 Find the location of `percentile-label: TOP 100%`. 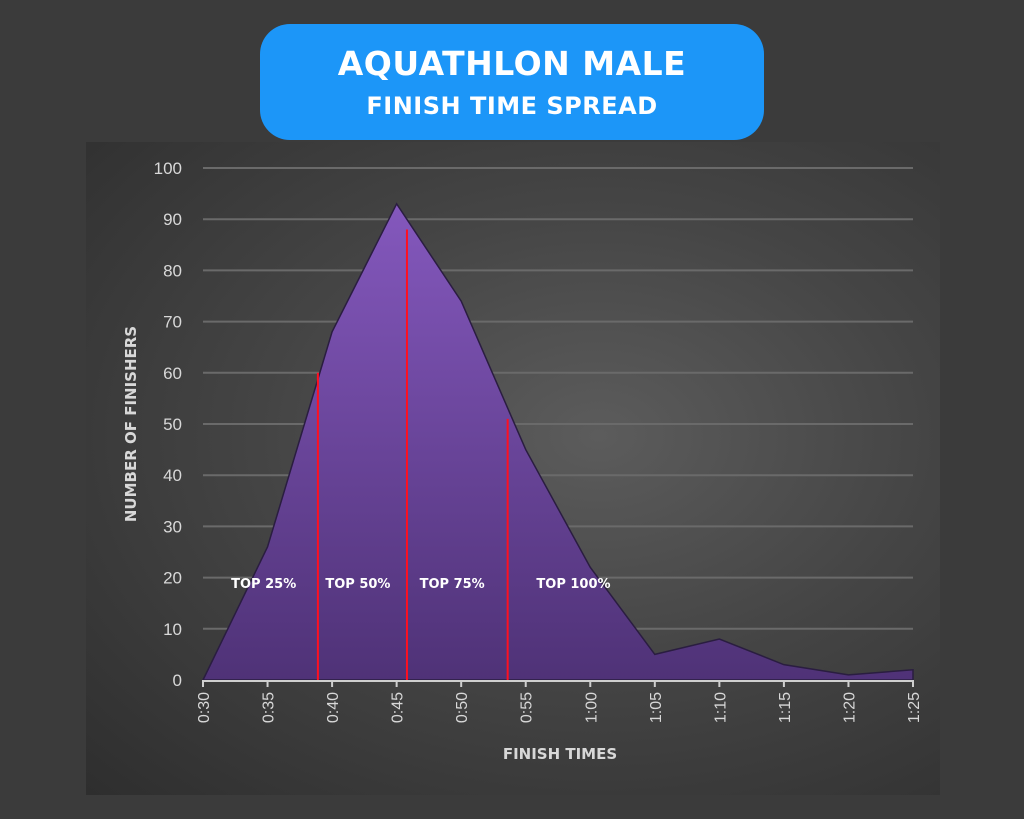

percentile-label: TOP 100% is located at coordinates (573, 584).